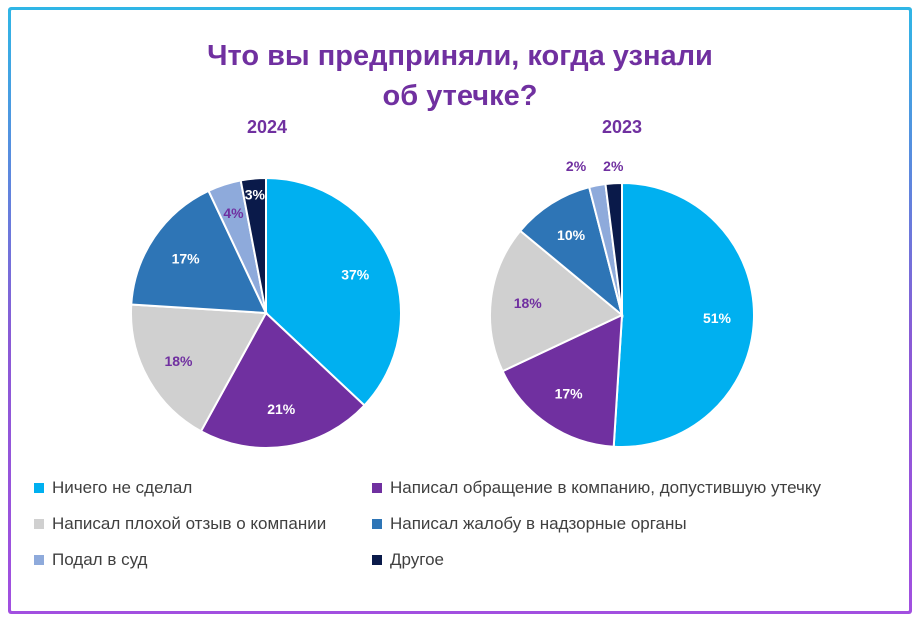 Image resolution: width=920 pixels, height=621 pixels. Describe the element at coordinates (683, 314) in the screenshot. I see `pie-slice-2023-nothing` at that location.